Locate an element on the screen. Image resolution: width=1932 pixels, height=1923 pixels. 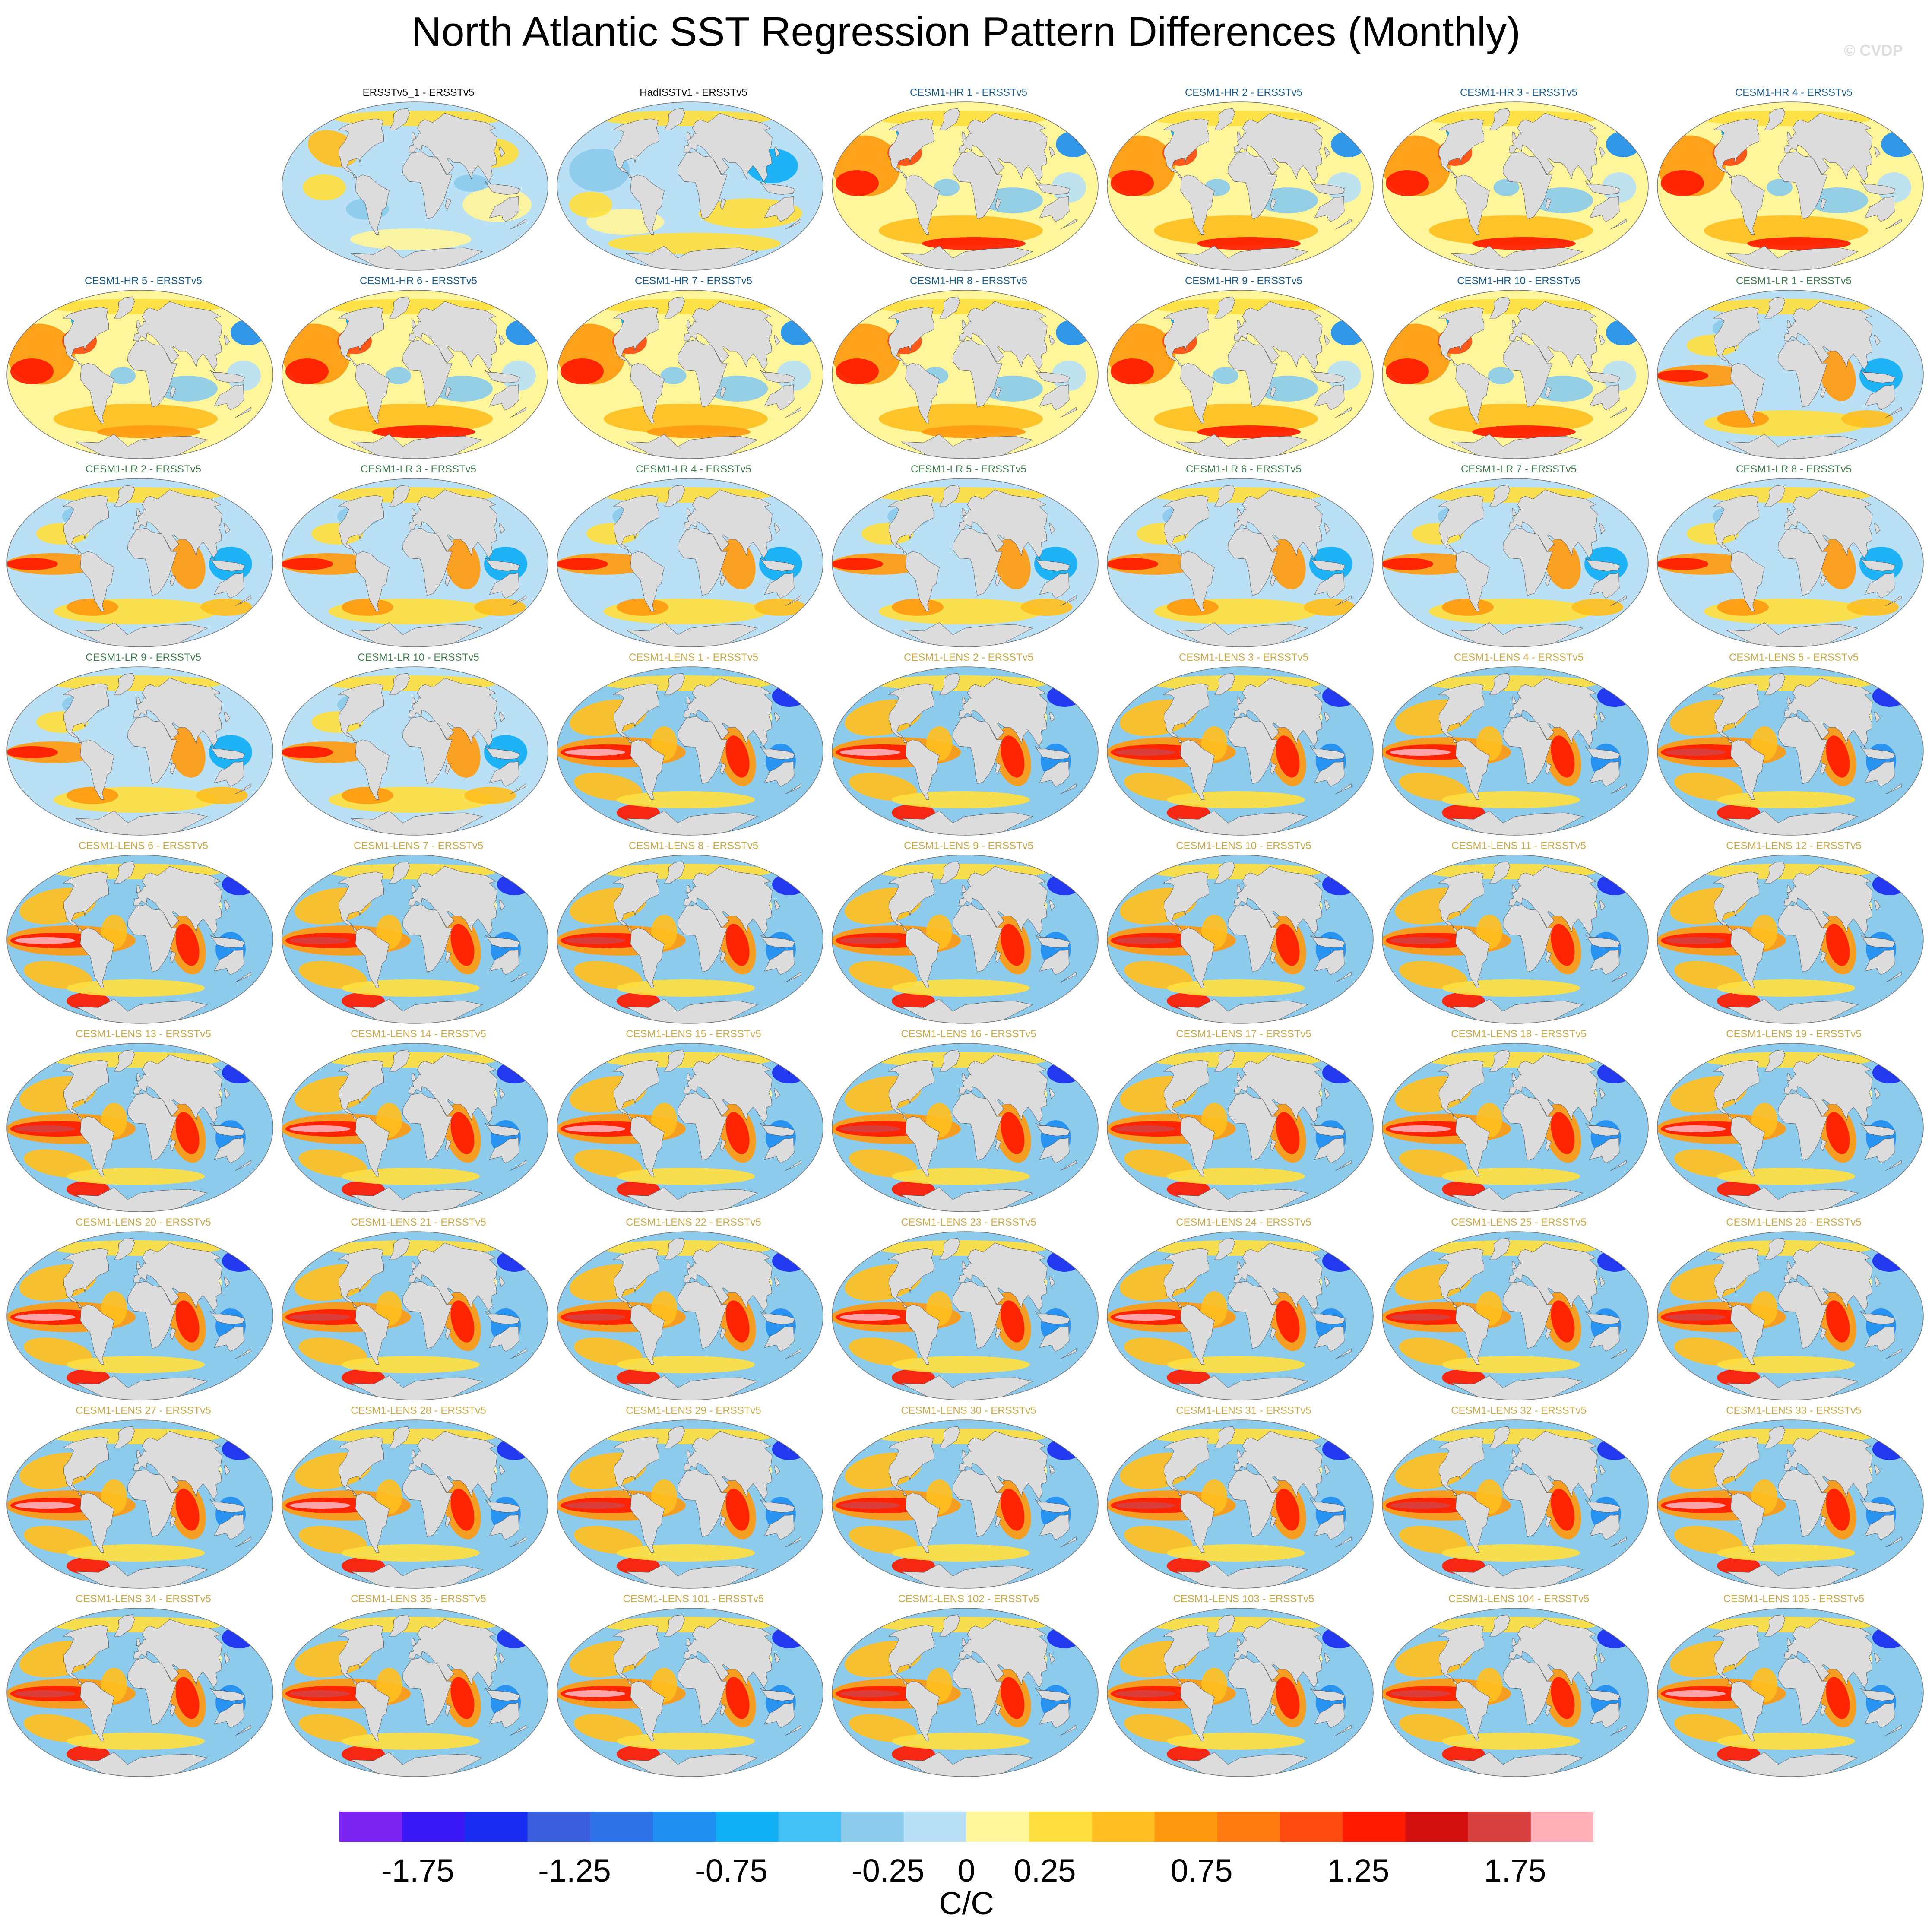
map-panel: CESM1-HR 6 - ERSSTv5 is located at coordinates (419, 369).